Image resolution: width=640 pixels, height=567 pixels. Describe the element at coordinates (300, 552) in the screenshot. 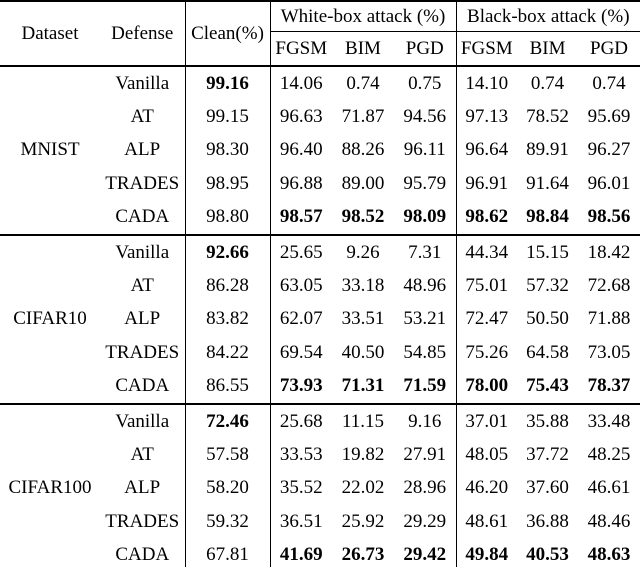

I see `cell-wb-fgsm: 41.69` at that location.